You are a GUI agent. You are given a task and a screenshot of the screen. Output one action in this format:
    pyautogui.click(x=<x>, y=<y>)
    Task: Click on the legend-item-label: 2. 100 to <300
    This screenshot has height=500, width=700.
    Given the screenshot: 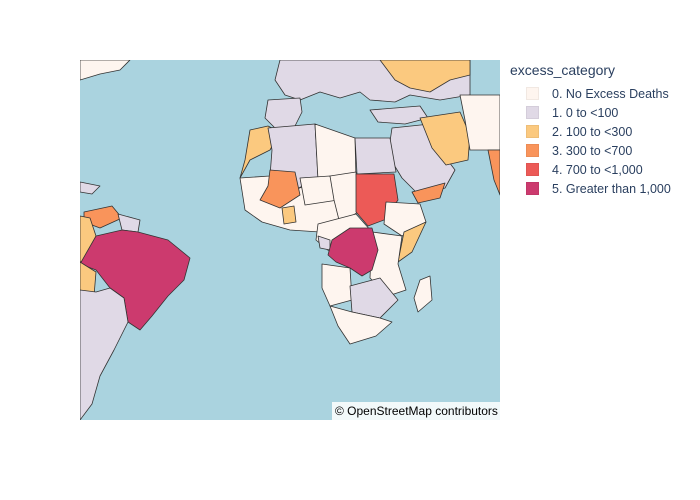 What is the action you would take?
    pyautogui.click(x=592, y=131)
    